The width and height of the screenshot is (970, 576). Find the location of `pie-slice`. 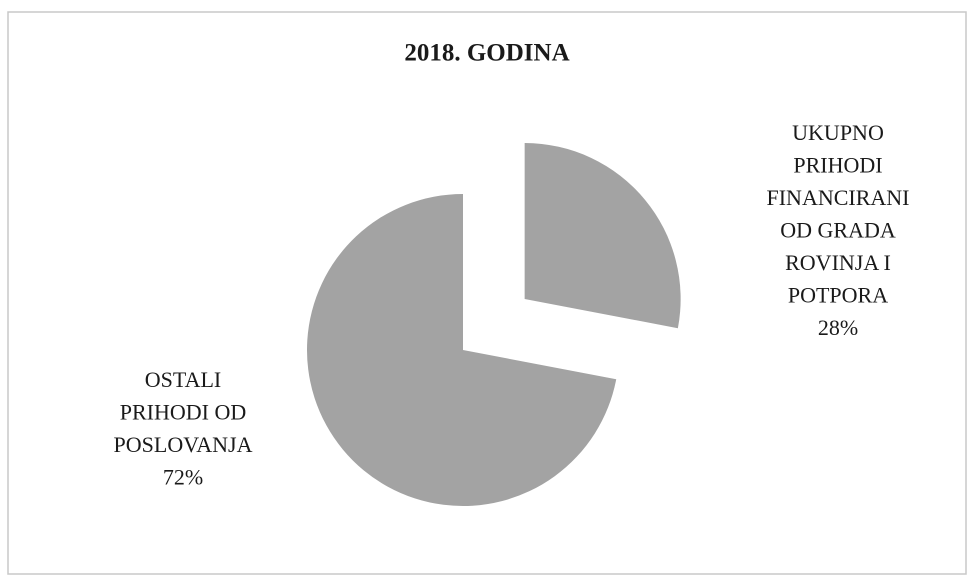

pie-slice is located at coordinates (602, 236).